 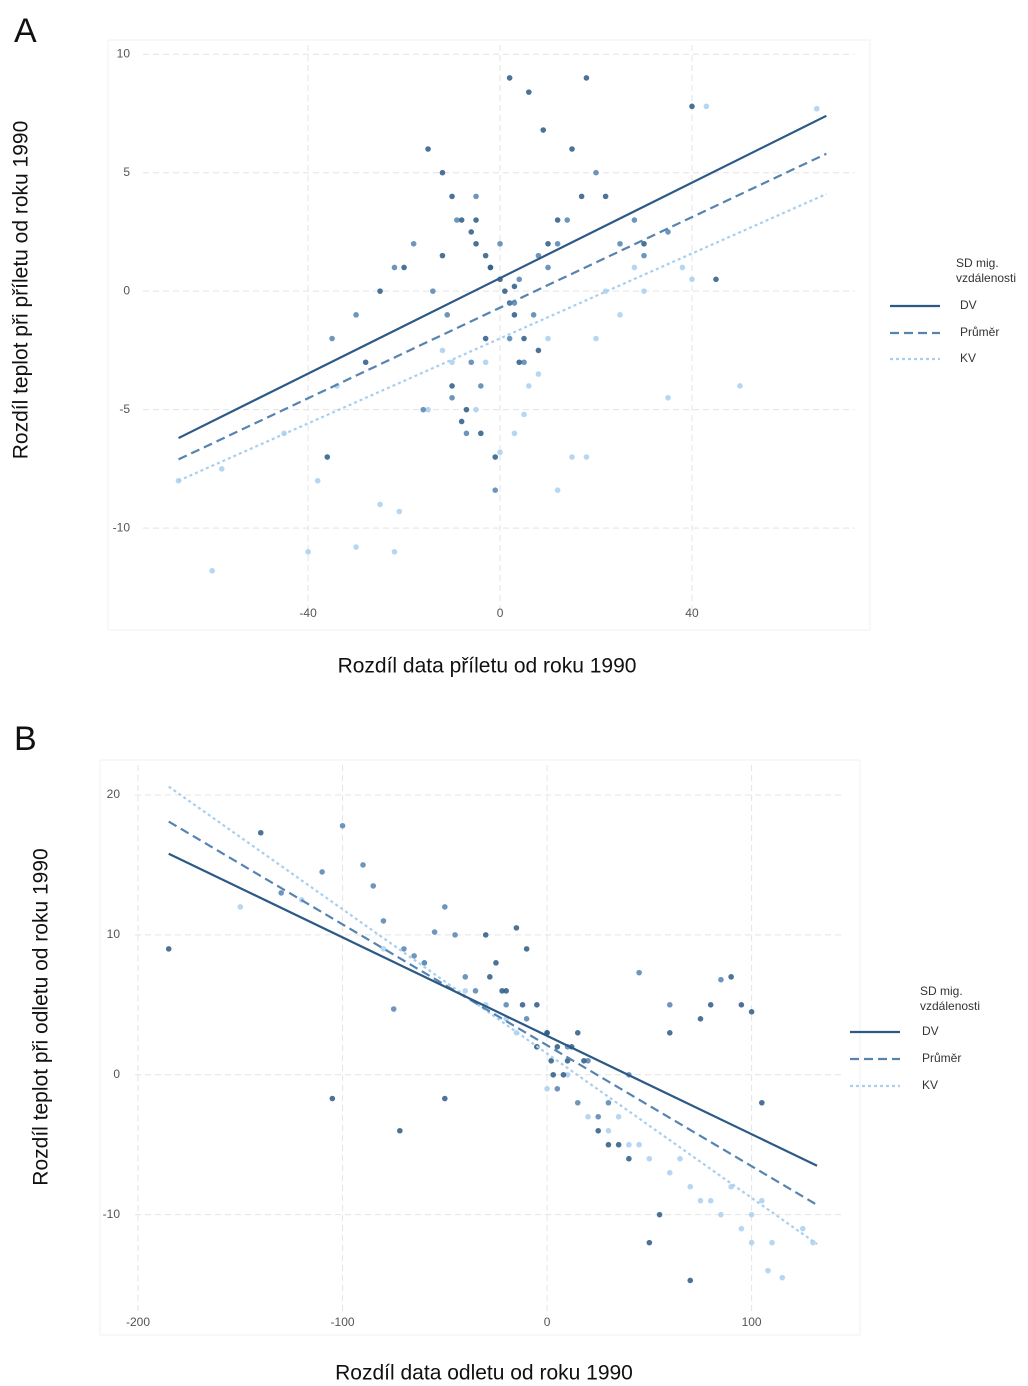 What do you see at coordinates (41, 1016) in the screenshot?
I see `y-axis-title: Rozdíl teplot při odletu od roku 1990` at bounding box center [41, 1016].